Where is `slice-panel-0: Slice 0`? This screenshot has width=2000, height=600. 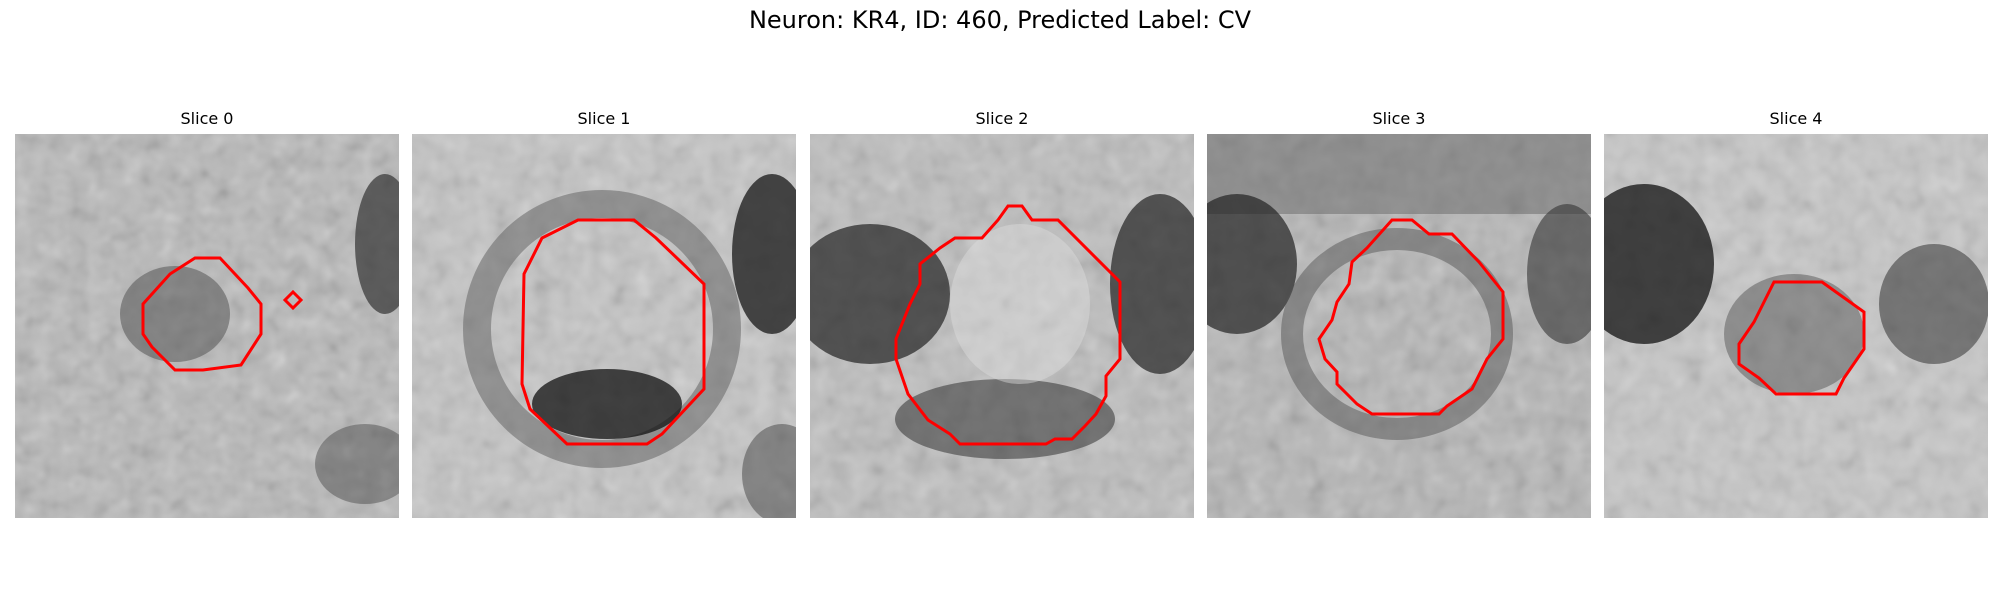 slice-panel-0: Slice 0 is located at coordinates (207, 311).